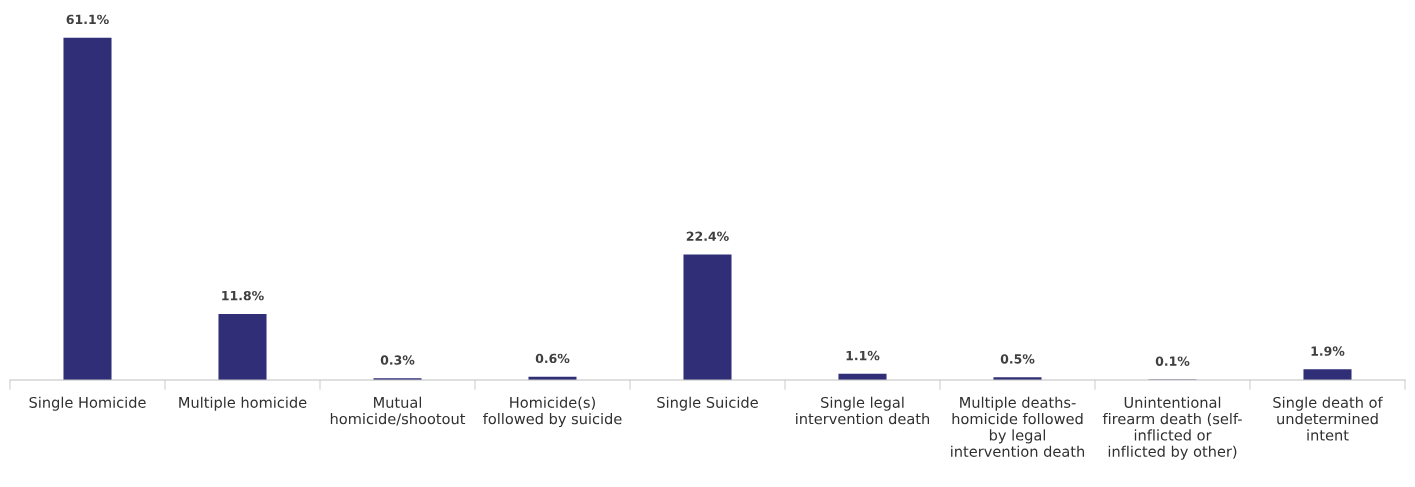 The height and width of the screenshot is (487, 1415). I want to click on x-tick-label: Multiple deaths- homicide followed by legal intervention death, so click(1018, 426).